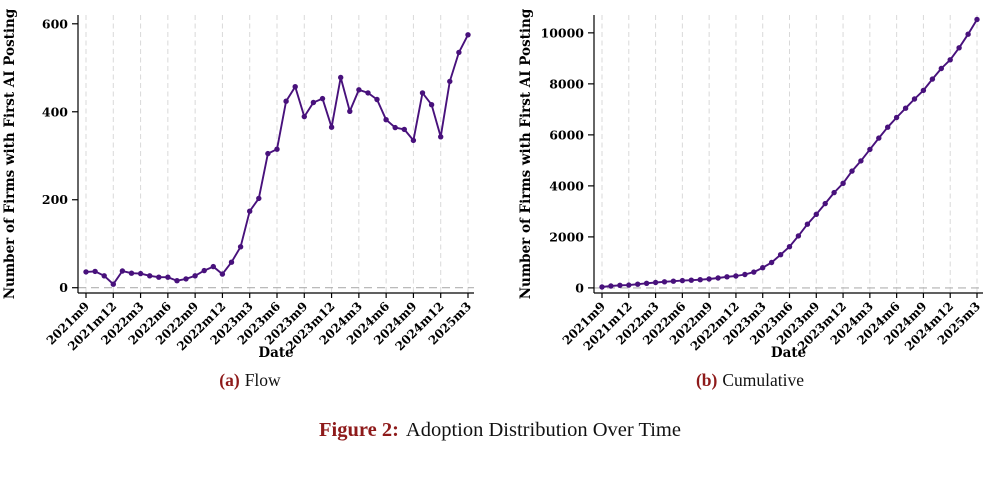 The image size is (1000, 480). What do you see at coordinates (566, 134) in the screenshot?
I see `y-tick-label: 6000` at bounding box center [566, 134].